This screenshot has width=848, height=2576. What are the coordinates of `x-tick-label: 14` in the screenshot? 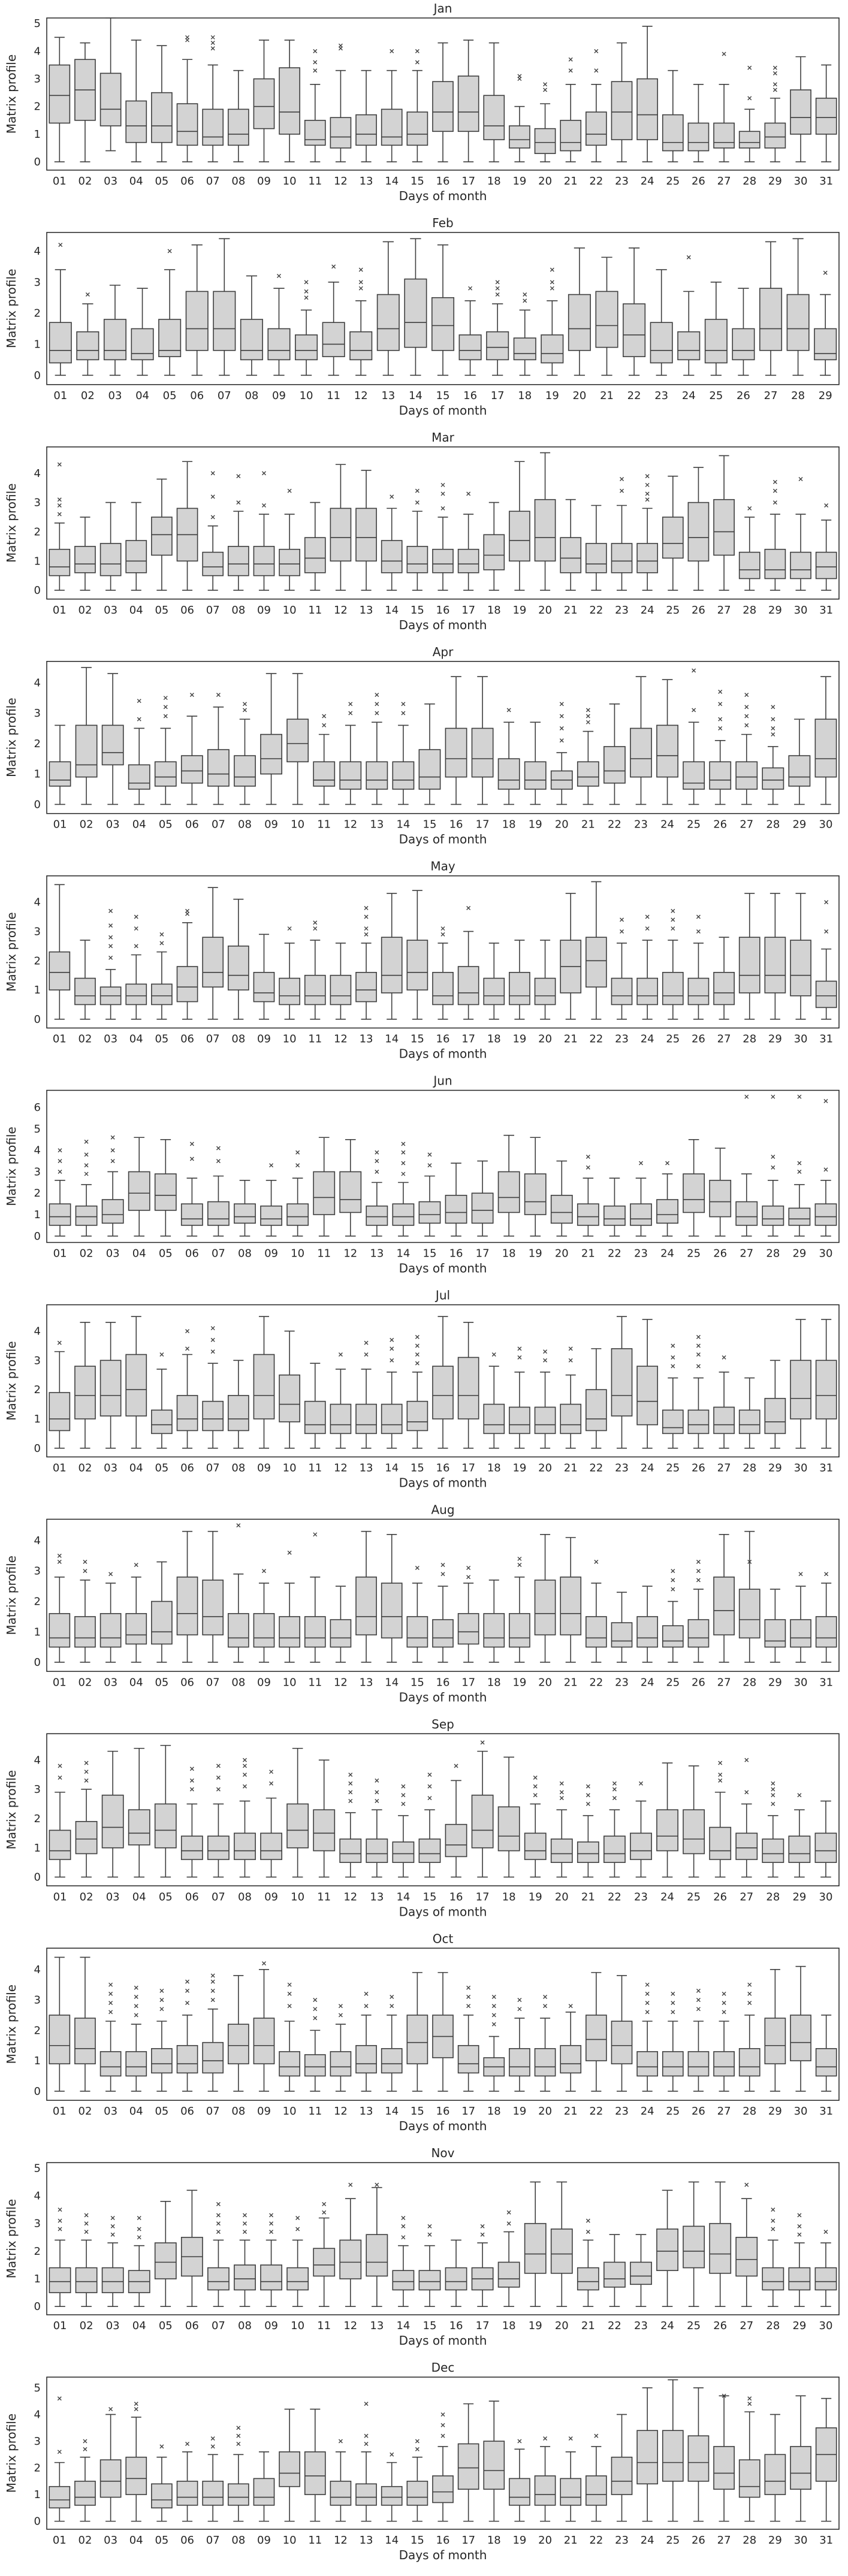 It's located at (392, 182).